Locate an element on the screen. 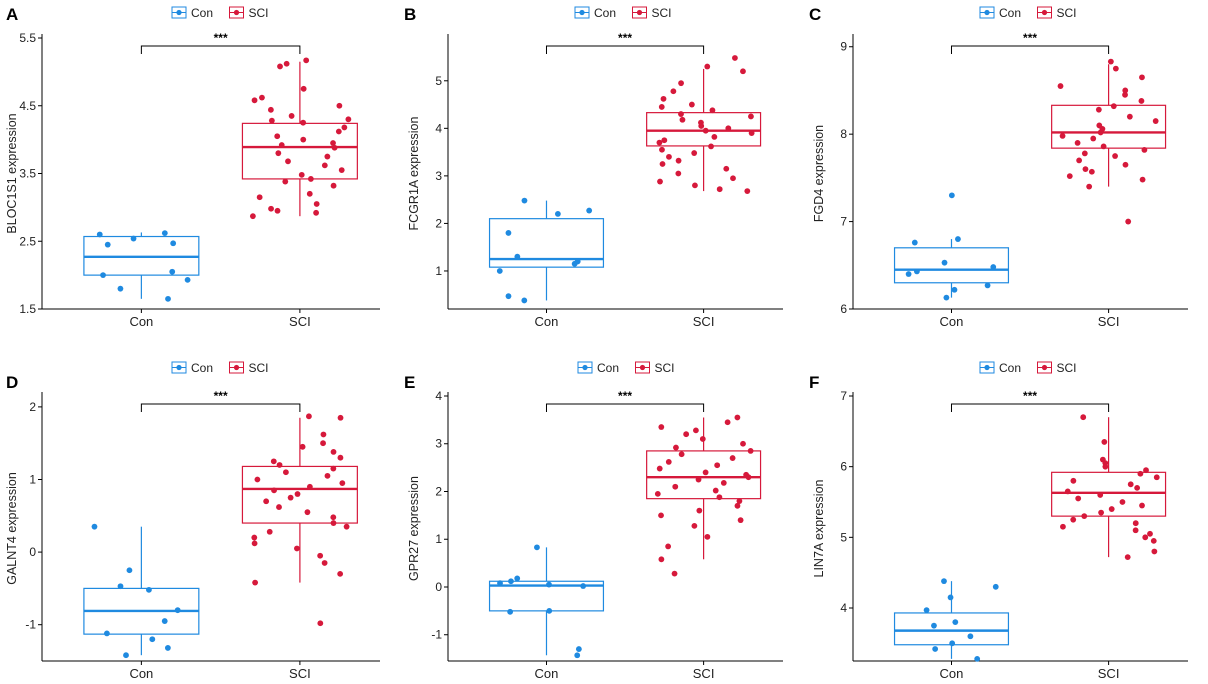 This screenshot has width=1208, height=684. legend-label: SCI is located at coordinates (259, 13).